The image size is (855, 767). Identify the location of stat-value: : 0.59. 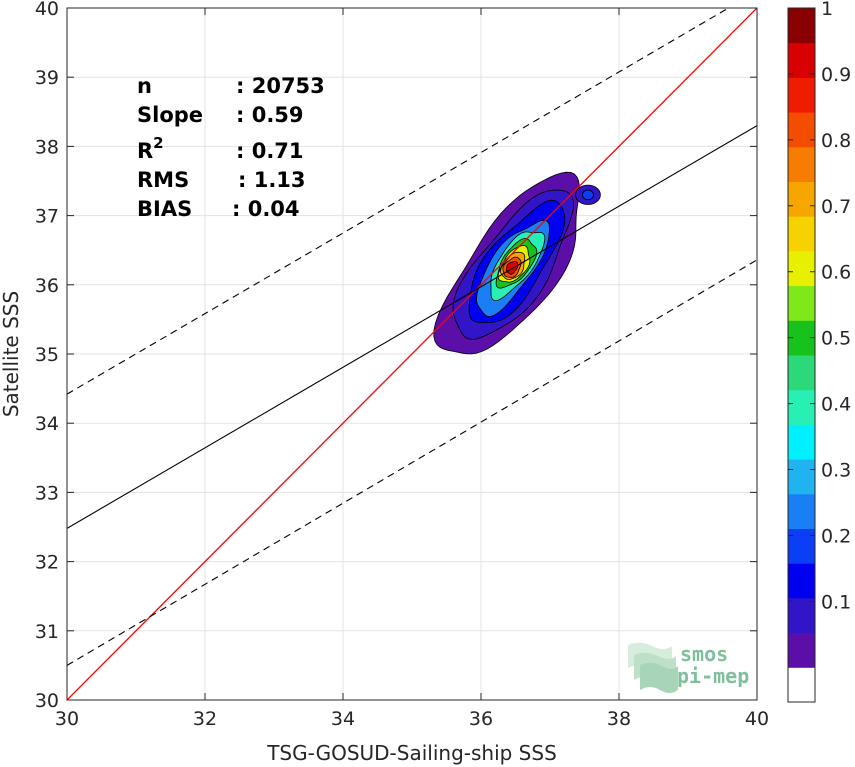
(270, 115).